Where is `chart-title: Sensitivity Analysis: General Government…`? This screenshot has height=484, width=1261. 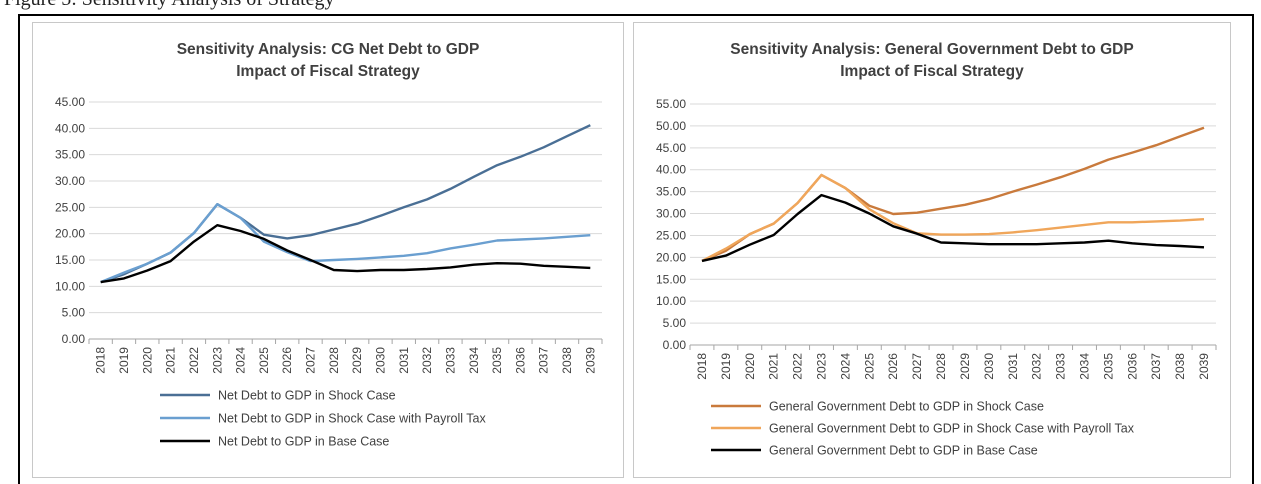
chart-title: Sensitivity Analysis: General Government… is located at coordinates (931, 49).